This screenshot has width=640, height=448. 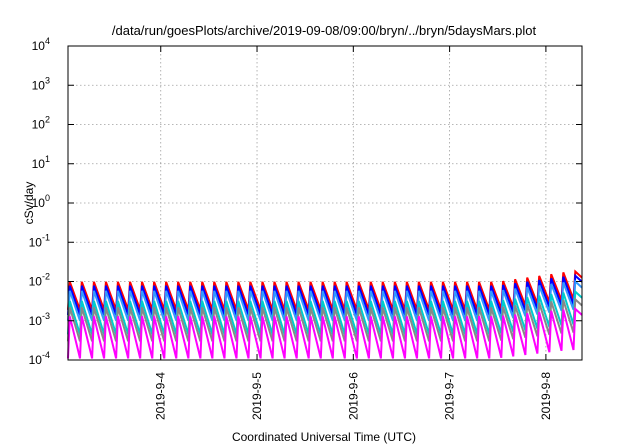 I want to click on x-tick-label: 2019-9-4, so click(x=161, y=396).